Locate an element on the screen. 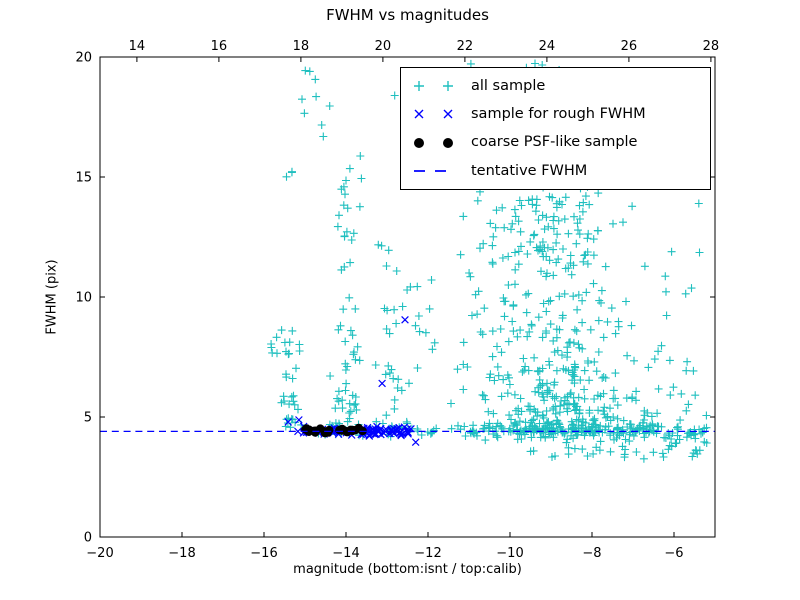 The image size is (800, 600). y-tick-label: 5 is located at coordinates (88, 418).